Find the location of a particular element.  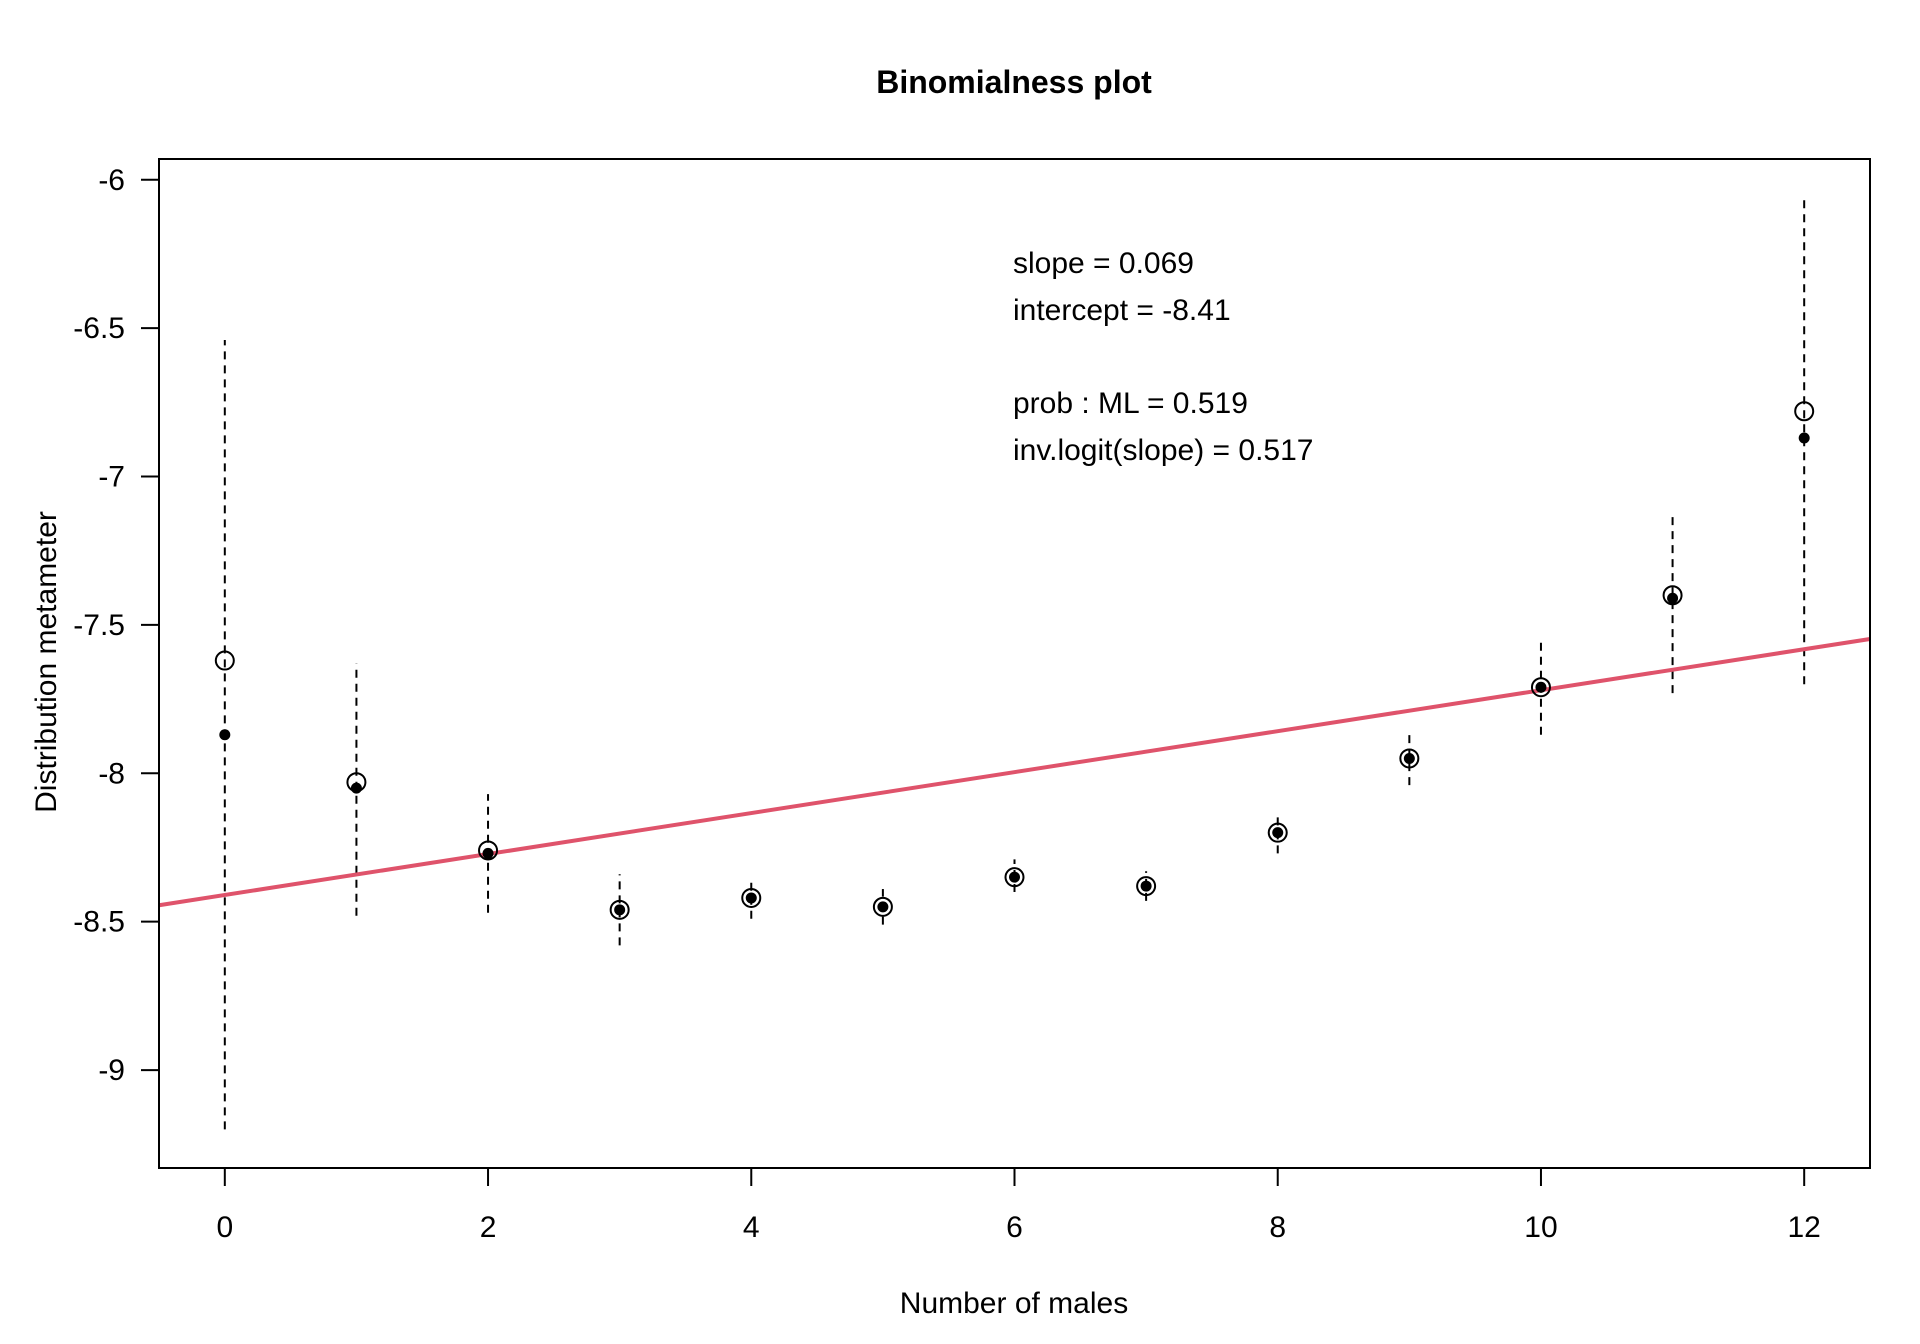

y-tick-label: -7 is located at coordinates (111, 477).